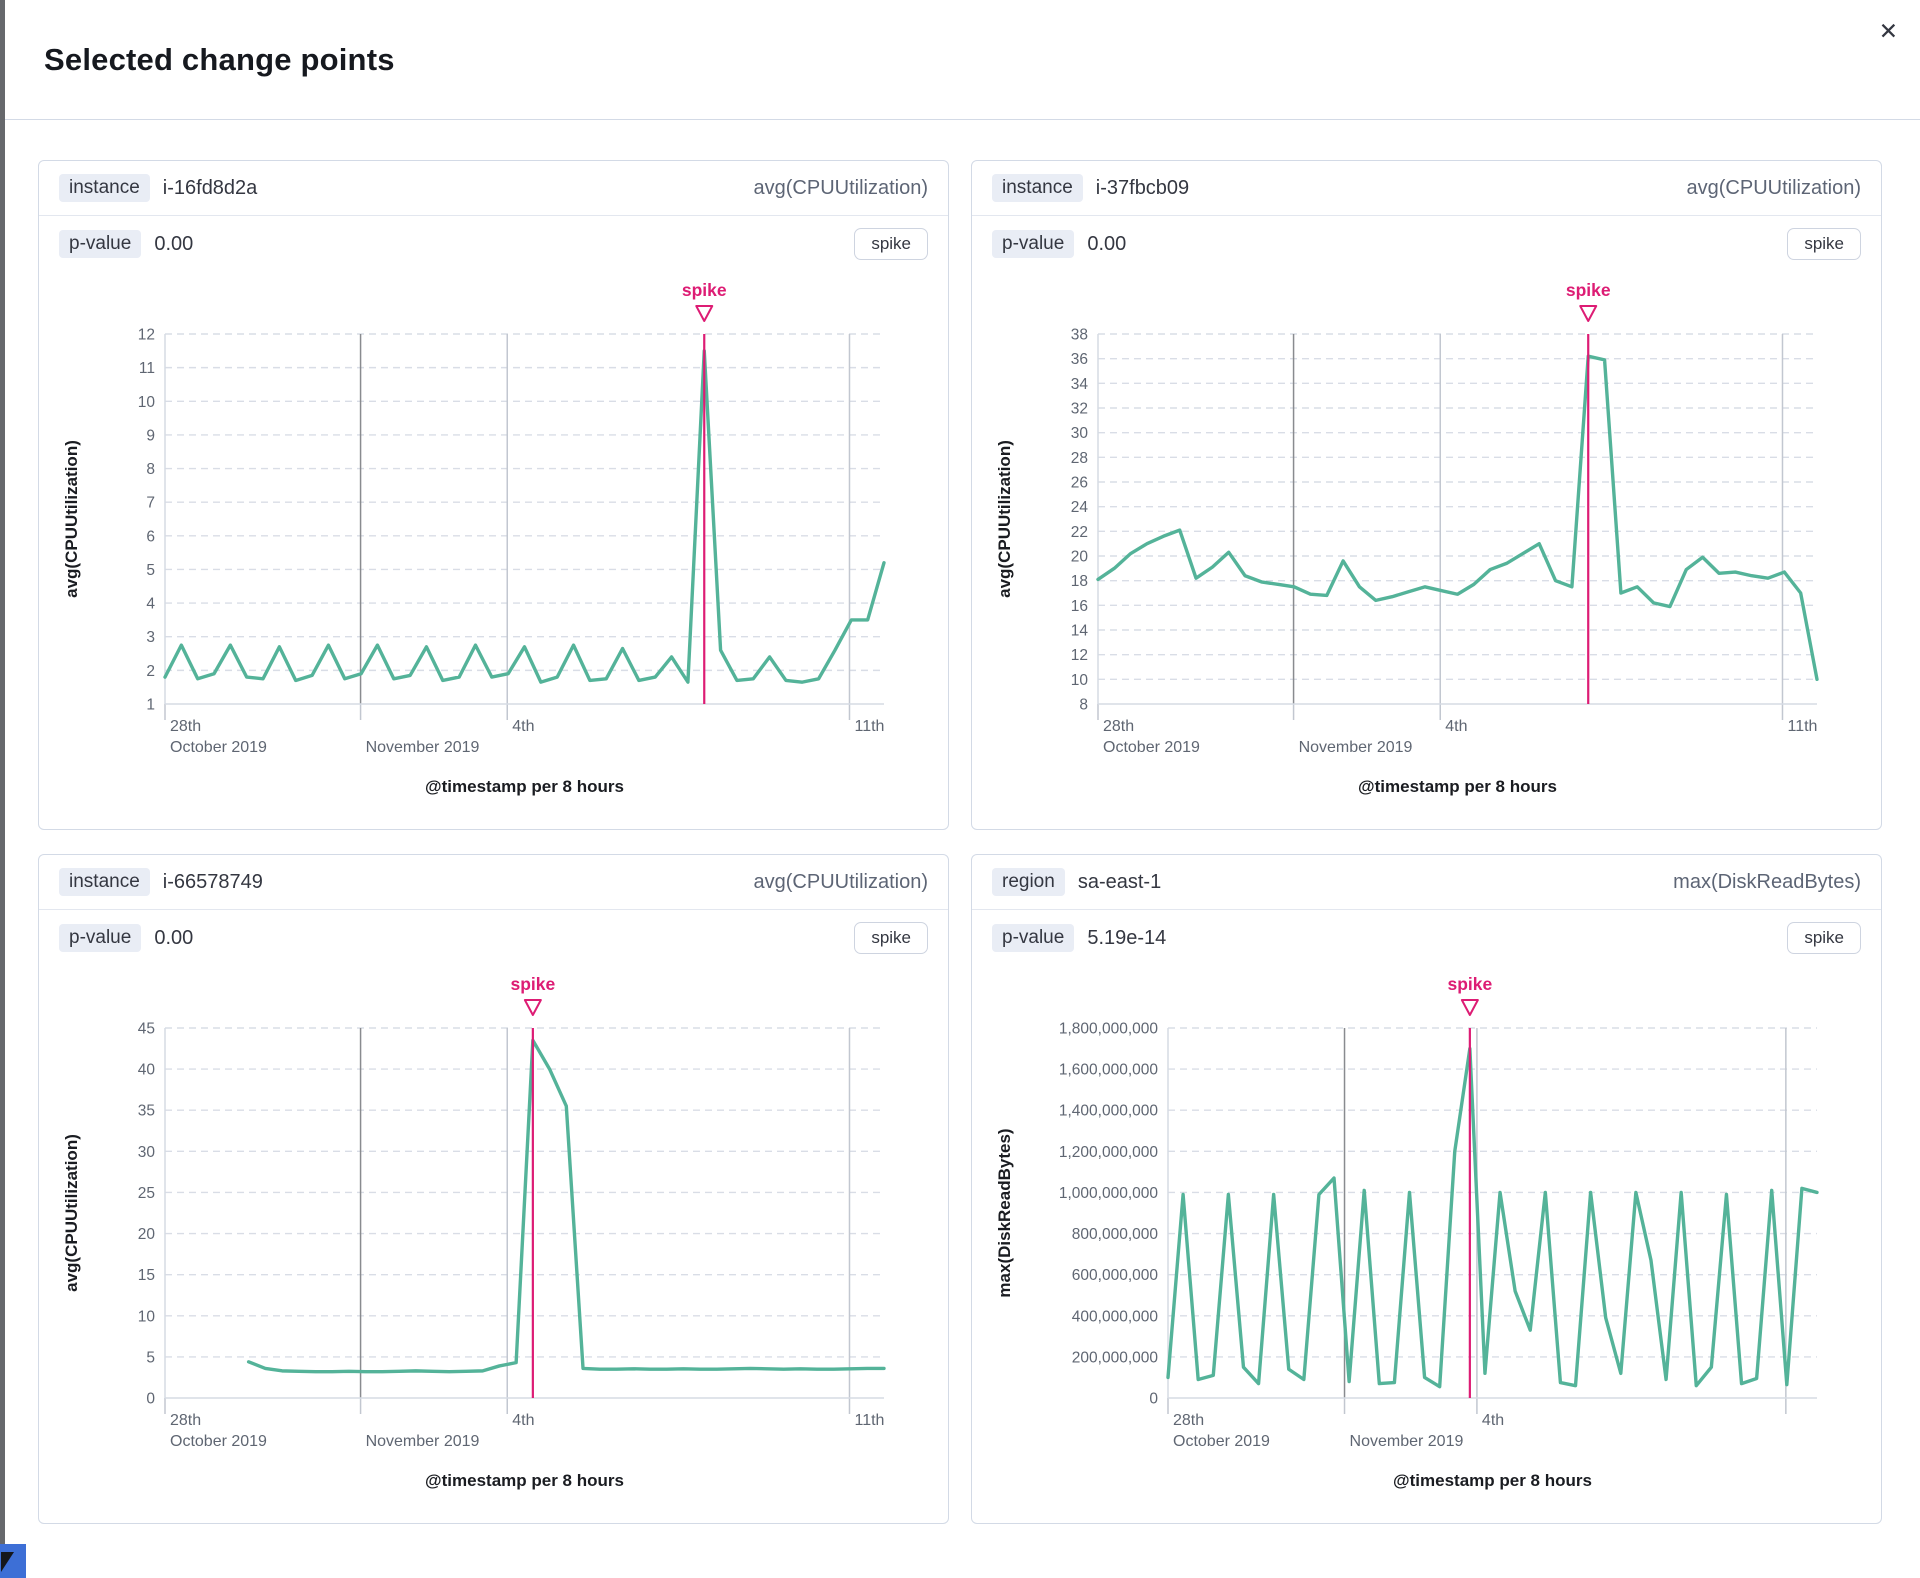 The image size is (1920, 1578). Describe the element at coordinates (1109, 1152) in the screenshot. I see `svg-text: 1,200,000,000` at that location.